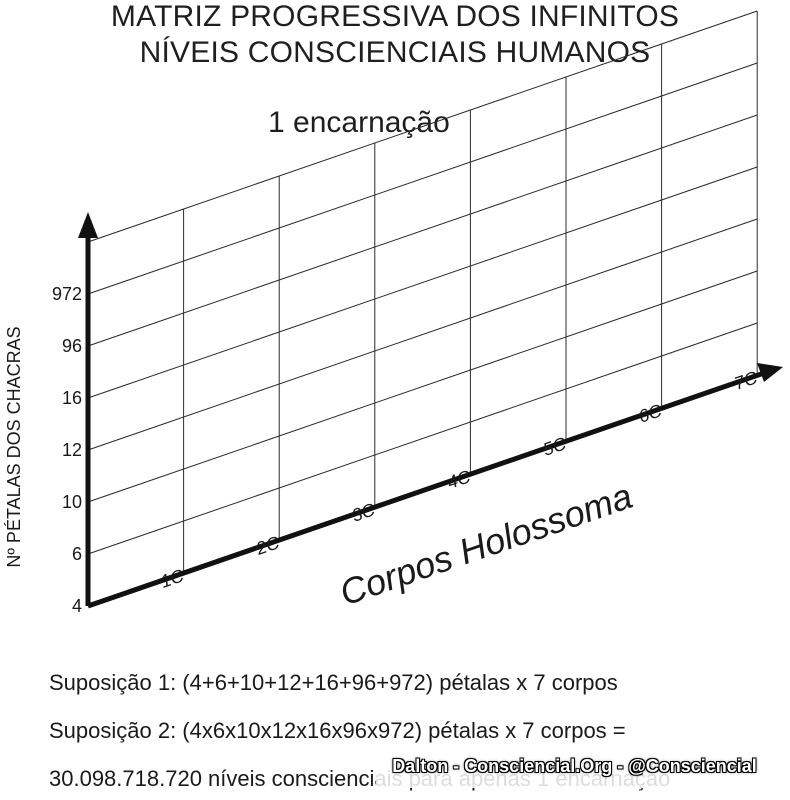 The width and height of the screenshot is (790, 800). Describe the element at coordinates (72, 502) in the screenshot. I see `y-tick-label: 10` at that location.